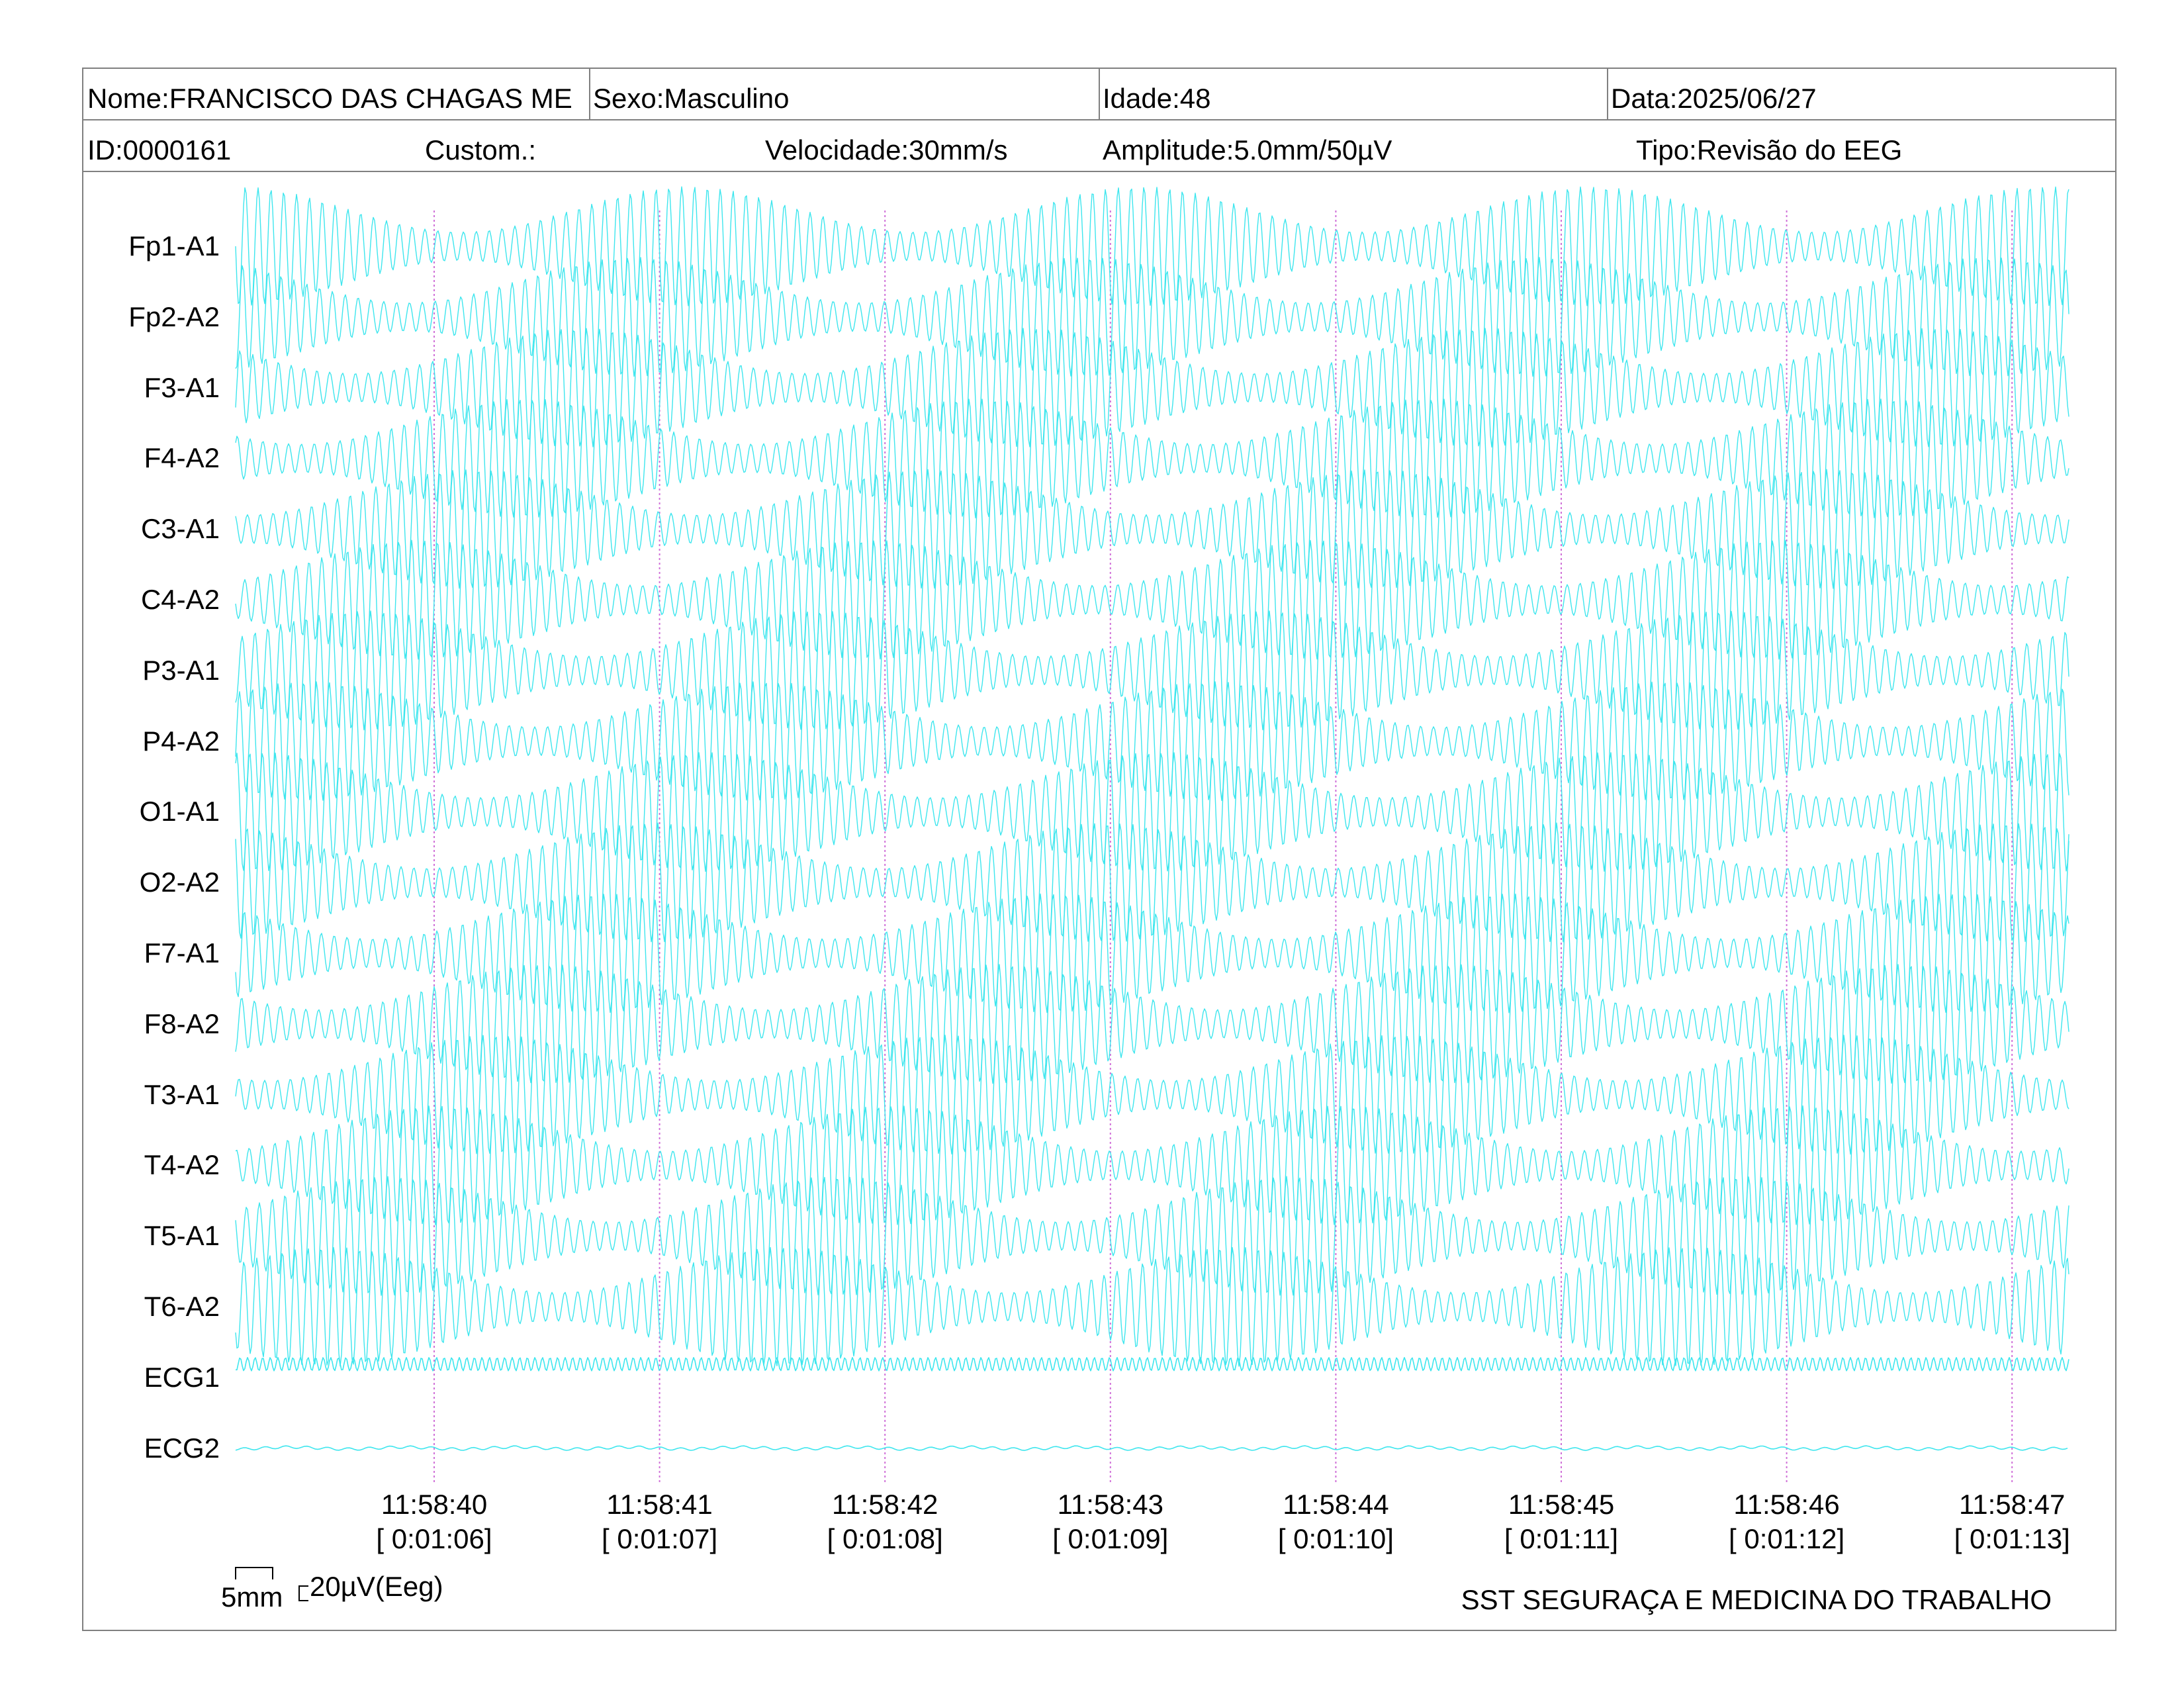 This screenshot has height=1688, width=2184. What do you see at coordinates (174, 245) in the screenshot?
I see `channel-label: Fp1-A1` at bounding box center [174, 245].